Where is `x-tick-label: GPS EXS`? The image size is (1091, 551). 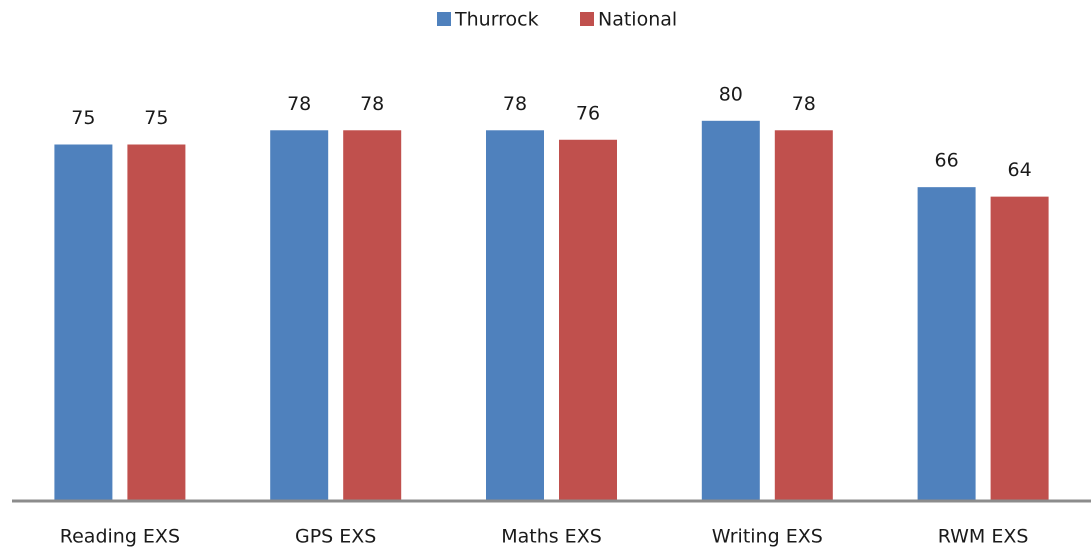
x-tick-label: GPS EXS is located at coordinates (335, 537).